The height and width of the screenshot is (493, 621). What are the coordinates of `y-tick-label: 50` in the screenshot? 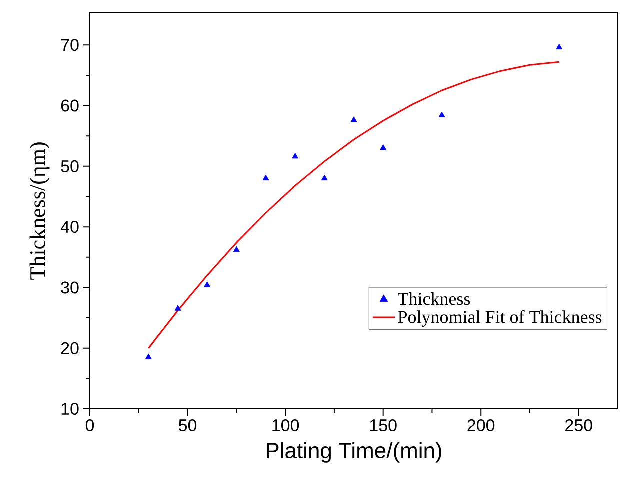 It's located at (70, 166).